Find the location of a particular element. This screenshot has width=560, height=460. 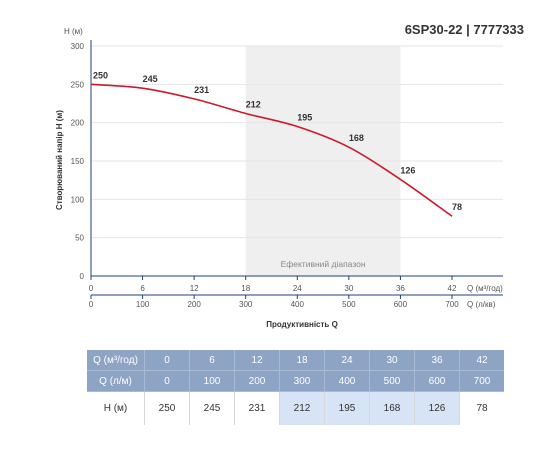

data-label: 212 is located at coordinates (253, 104).